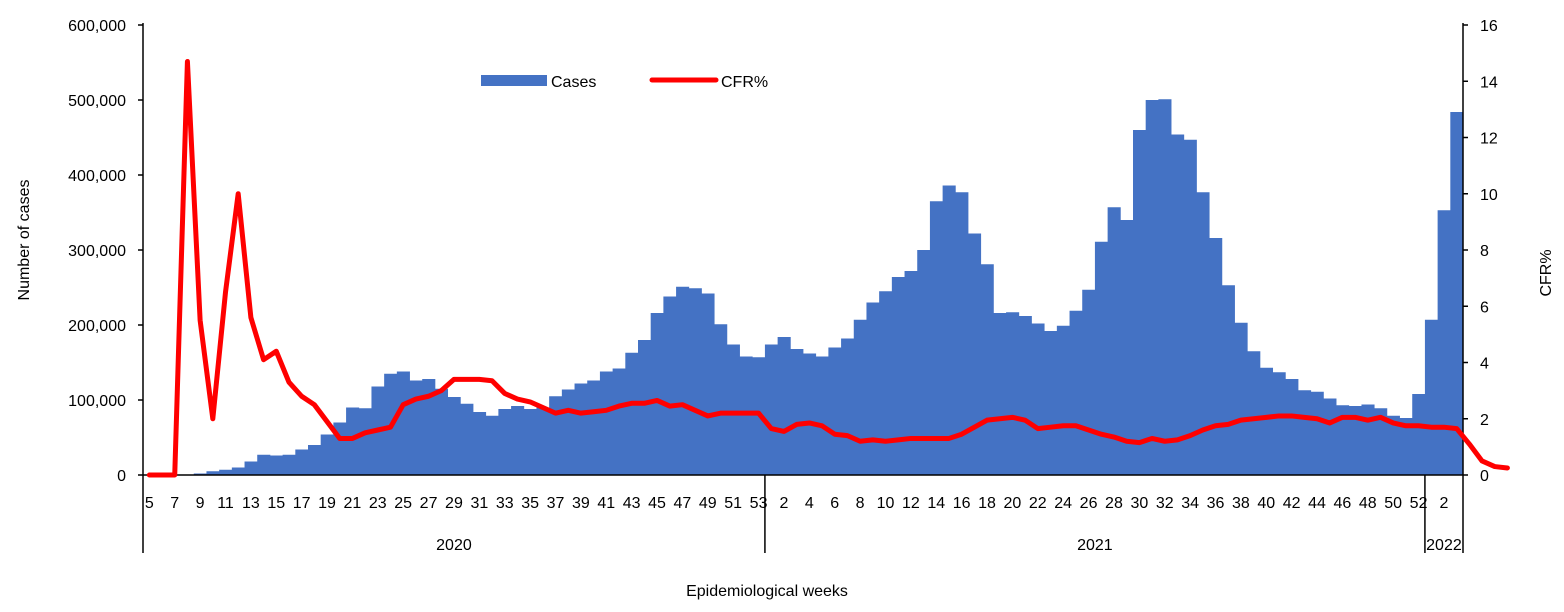  Describe the element at coordinates (429, 503) in the screenshot. I see `week-tick-label: 27` at that location.